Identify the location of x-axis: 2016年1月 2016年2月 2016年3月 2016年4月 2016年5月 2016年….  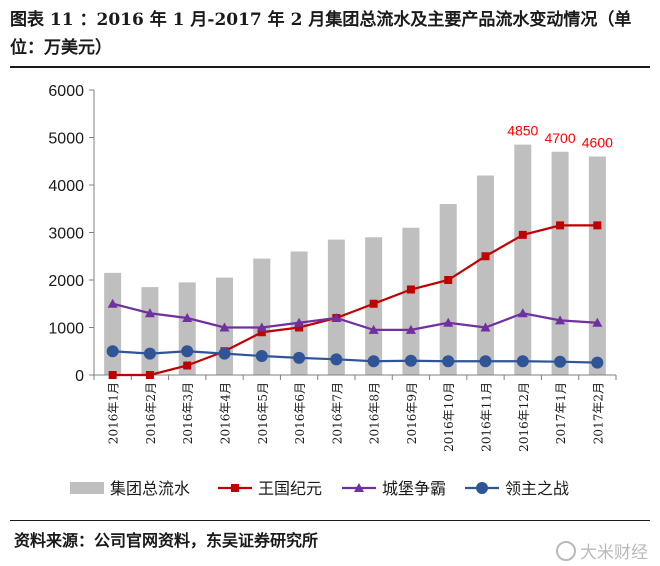
(355, 413).